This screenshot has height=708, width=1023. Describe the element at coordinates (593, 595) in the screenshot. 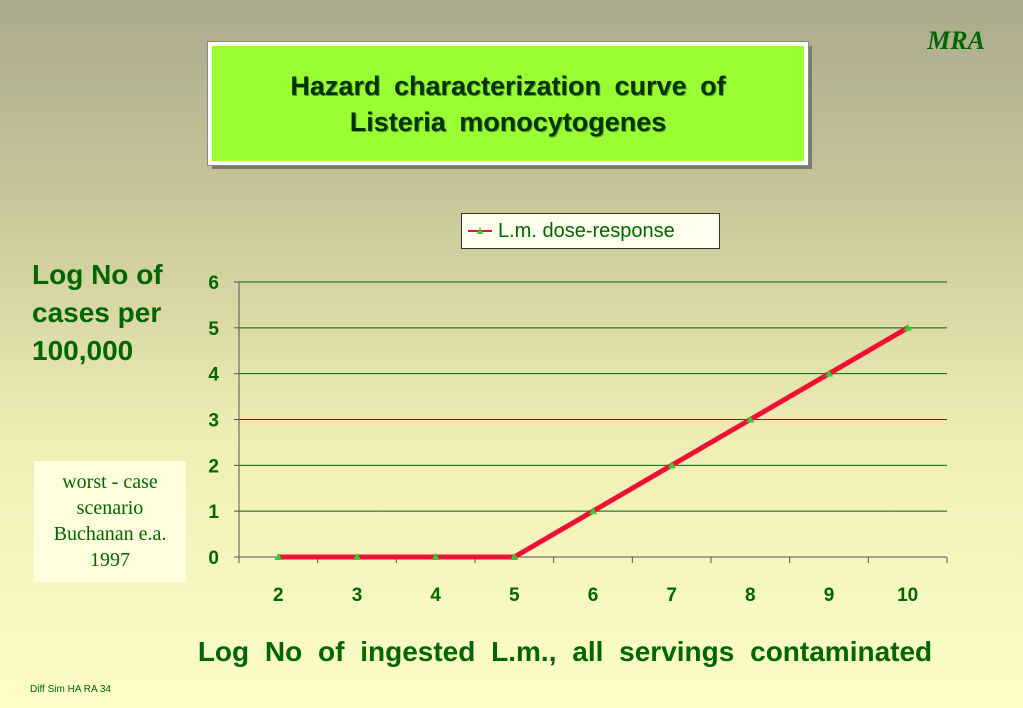

I see `x-tick-label: 6` at that location.